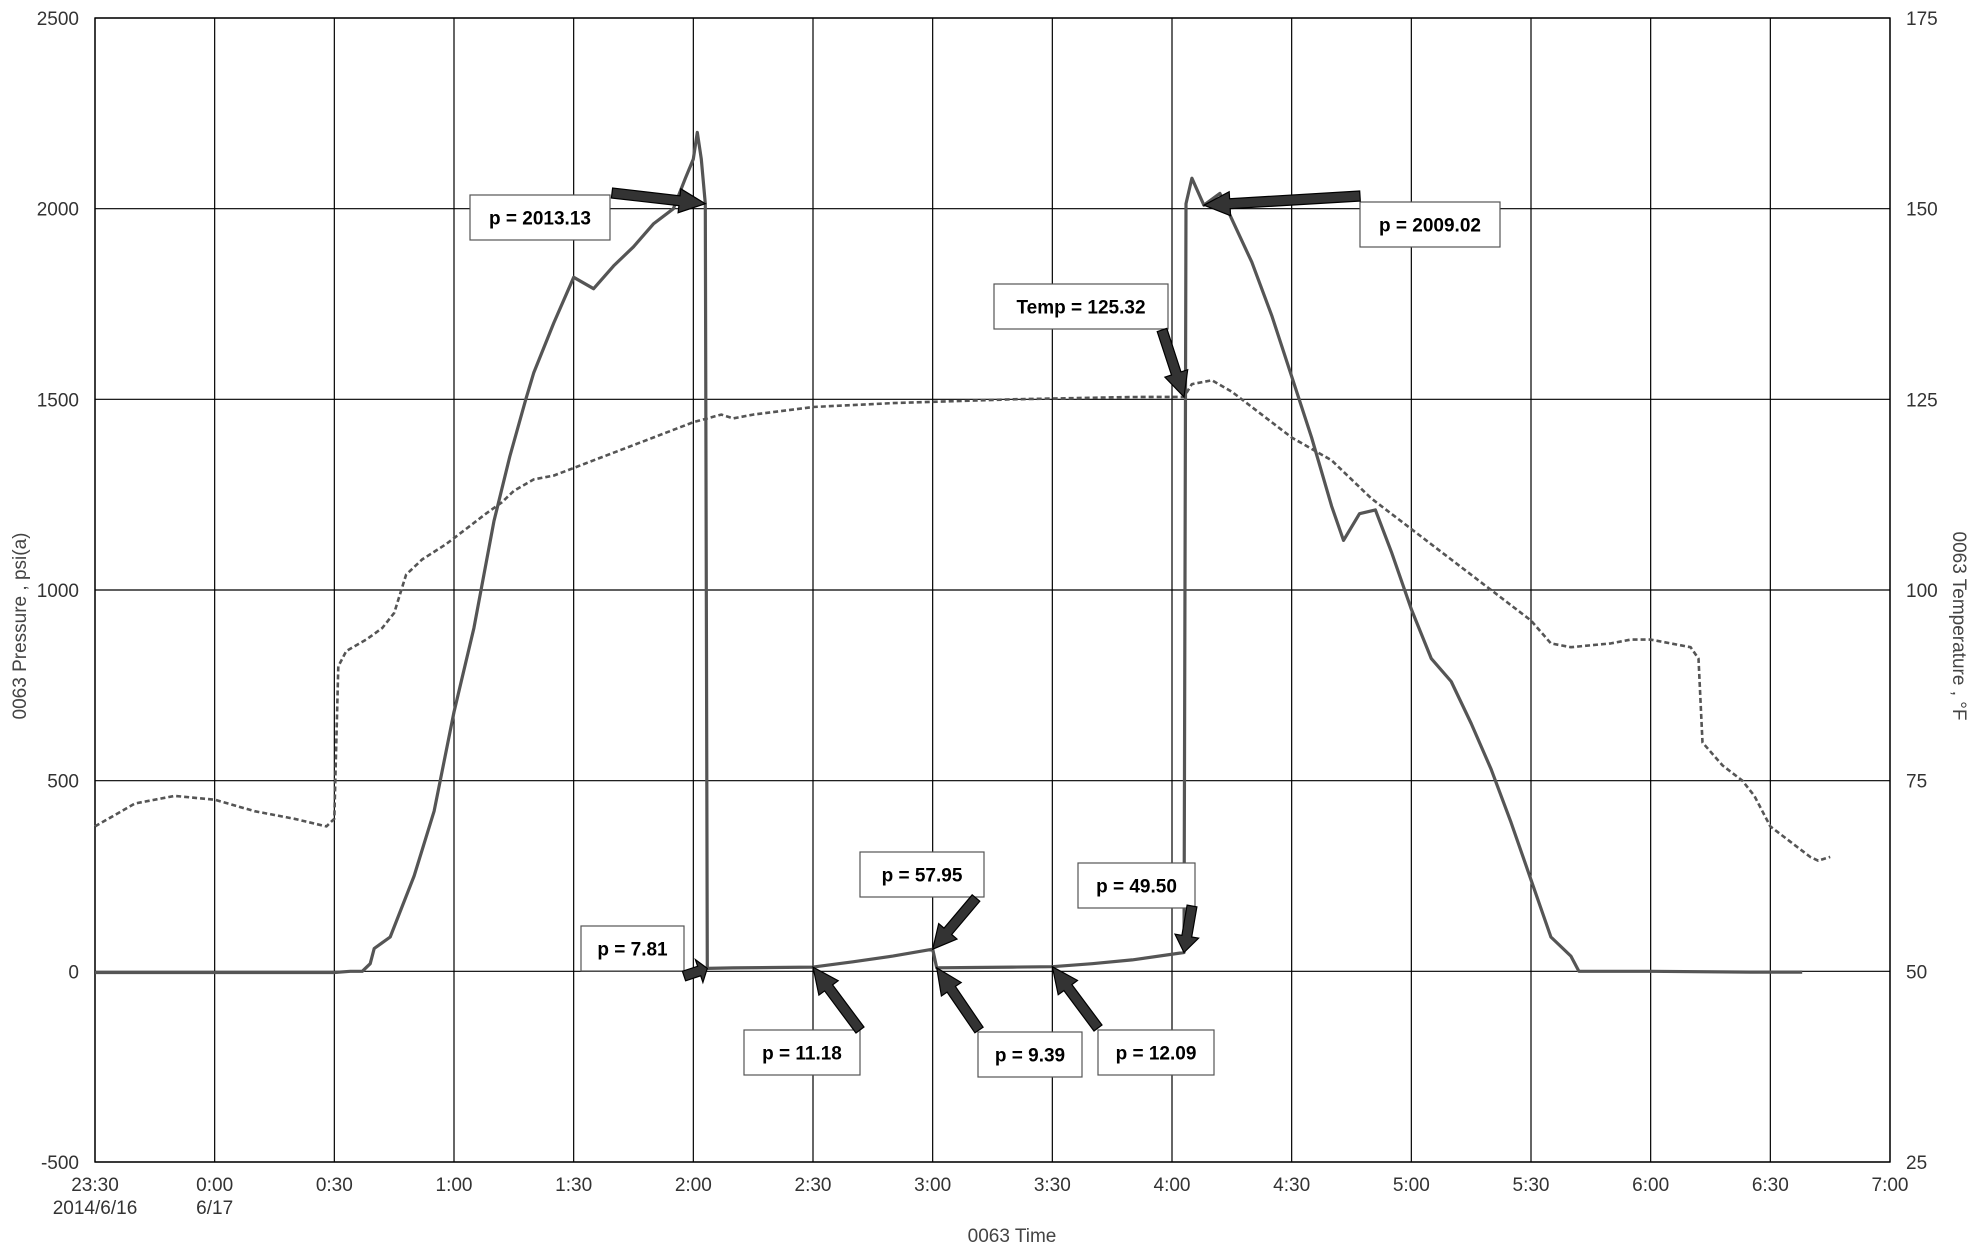  I want to click on annotation-label: p = 11.18, so click(802, 1054).